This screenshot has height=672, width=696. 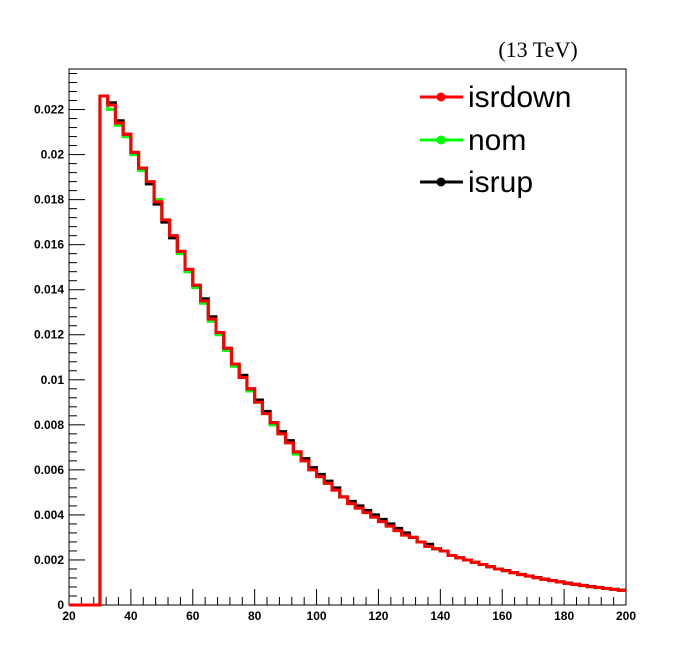 I want to click on y-tick-label: 0.014, so click(x=49, y=290).